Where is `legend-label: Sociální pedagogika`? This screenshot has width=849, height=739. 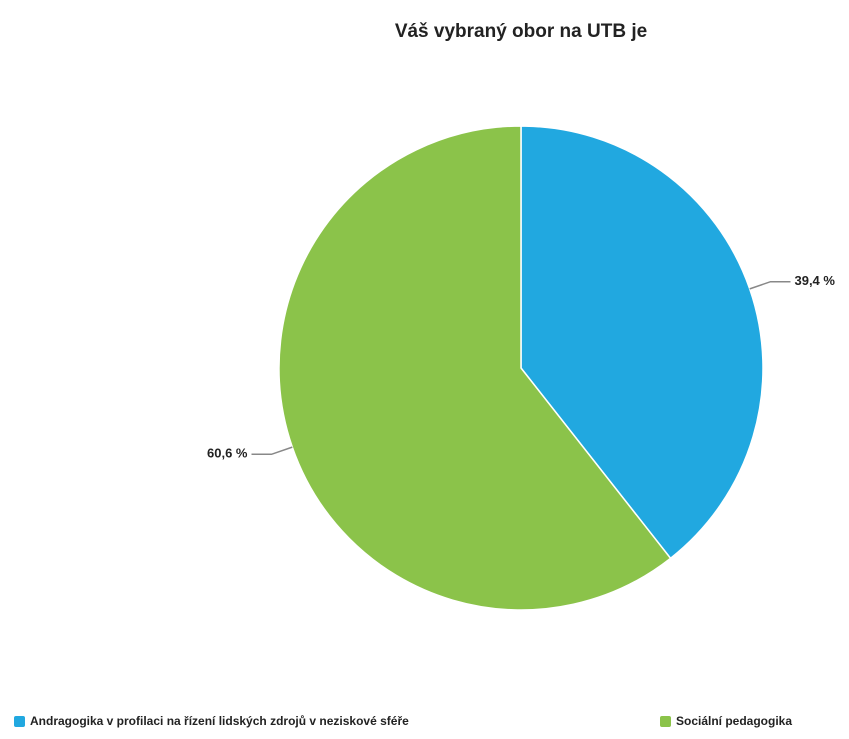
legend-label: Sociální pedagogika is located at coordinates (734, 721).